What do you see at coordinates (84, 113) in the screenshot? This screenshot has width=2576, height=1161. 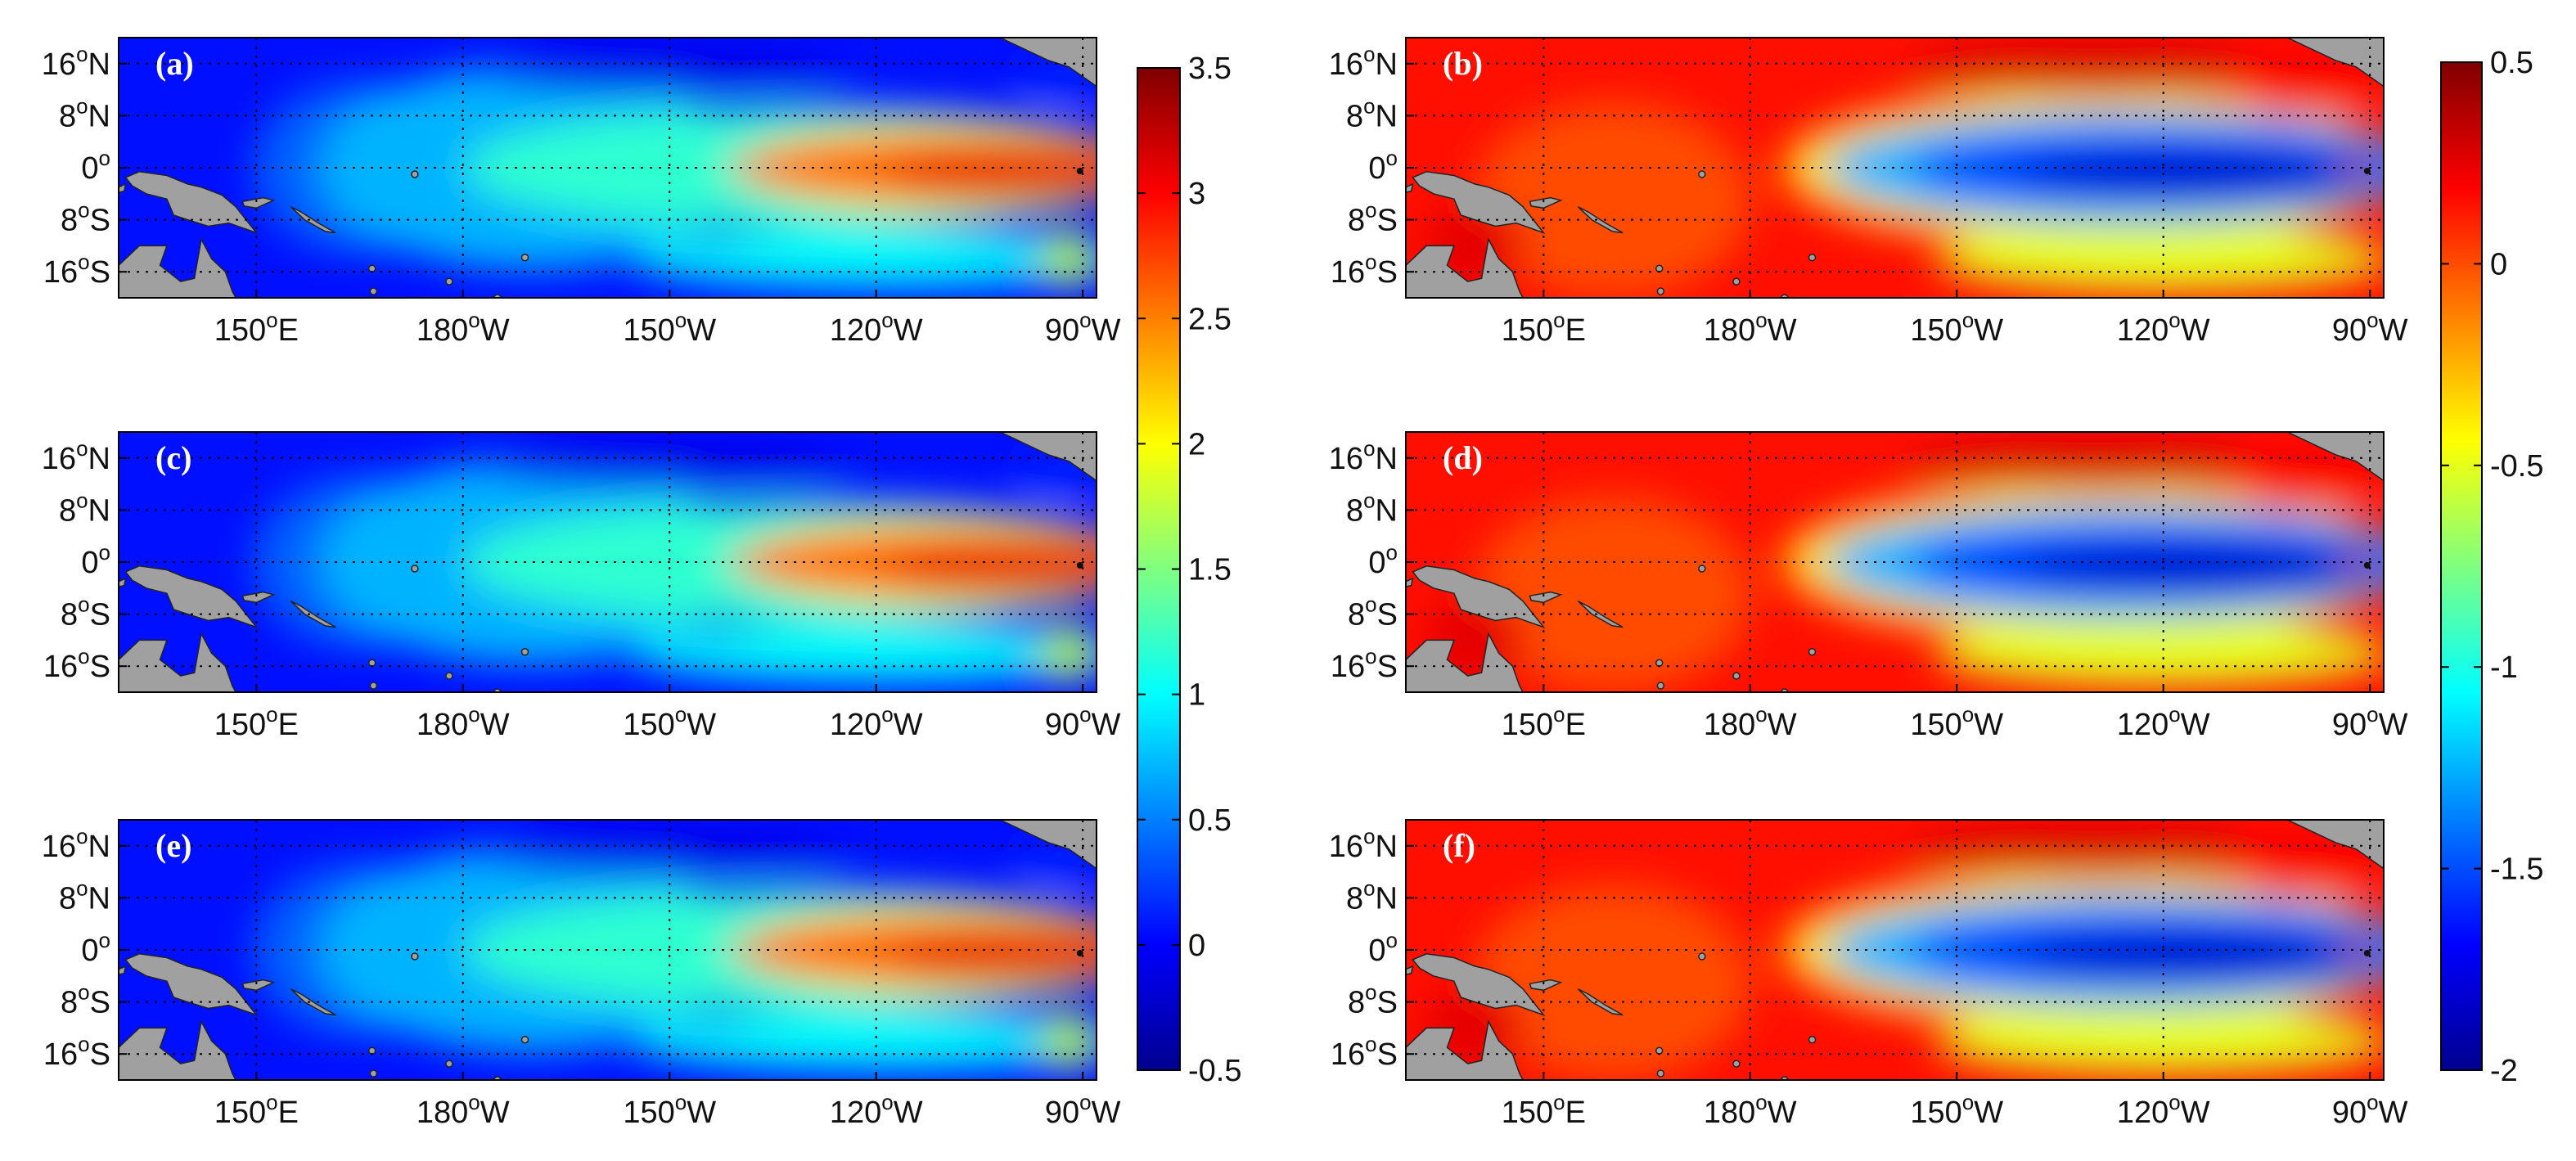 I see `y-tick-label: 8oN` at bounding box center [84, 113].